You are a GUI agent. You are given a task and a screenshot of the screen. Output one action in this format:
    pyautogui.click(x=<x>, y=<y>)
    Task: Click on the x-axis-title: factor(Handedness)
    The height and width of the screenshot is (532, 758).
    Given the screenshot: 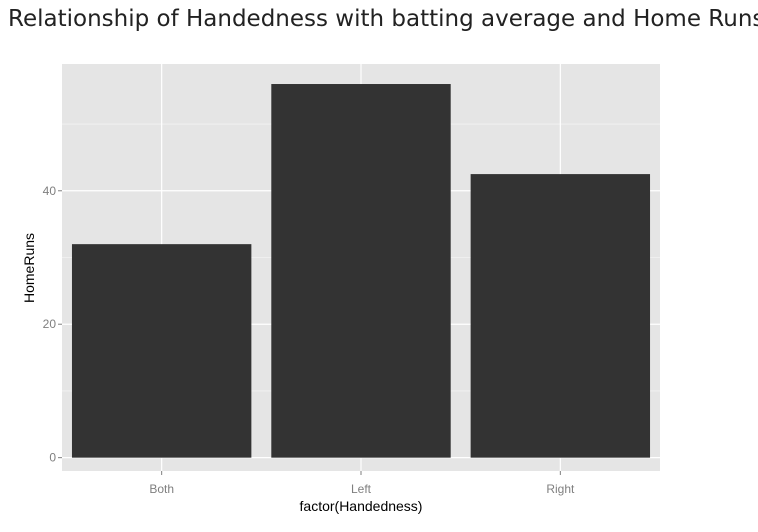 What is the action you would take?
    pyautogui.click(x=361, y=506)
    